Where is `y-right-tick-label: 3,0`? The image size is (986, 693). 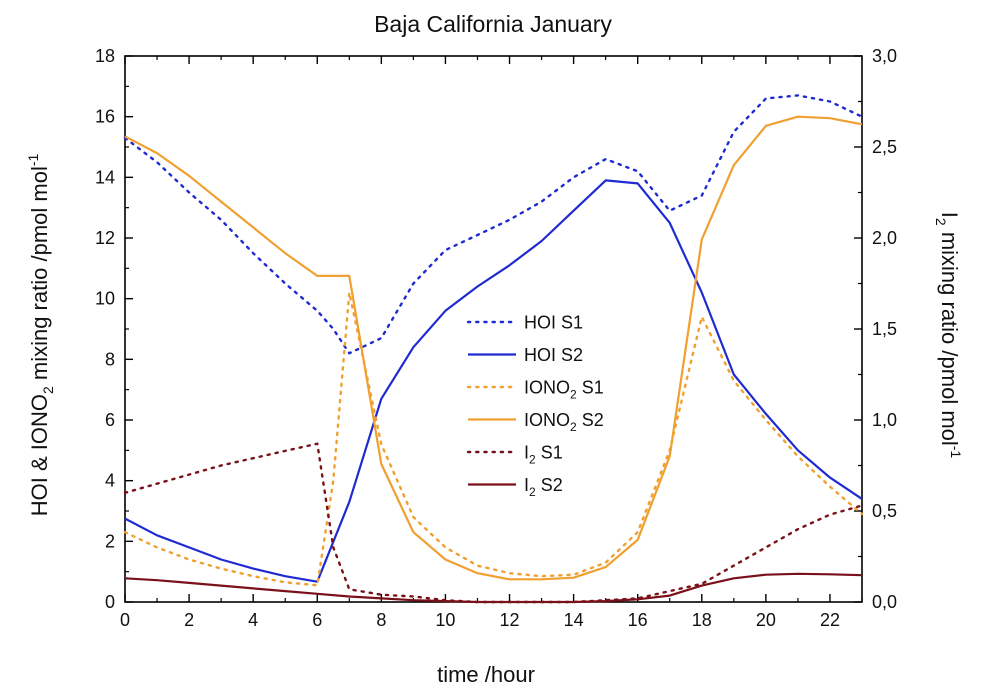 y-right-tick-label: 3,0 is located at coordinates (884, 56).